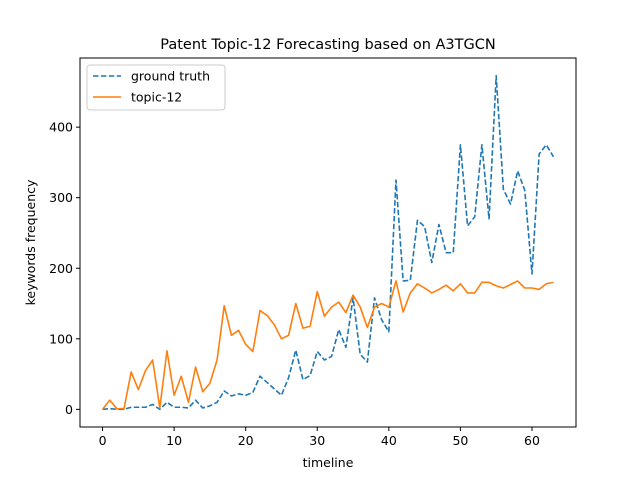 Image resolution: width=640 pixels, height=480 pixels. Describe the element at coordinates (61, 268) in the screenshot. I see `y-tick-label: 200` at that location.